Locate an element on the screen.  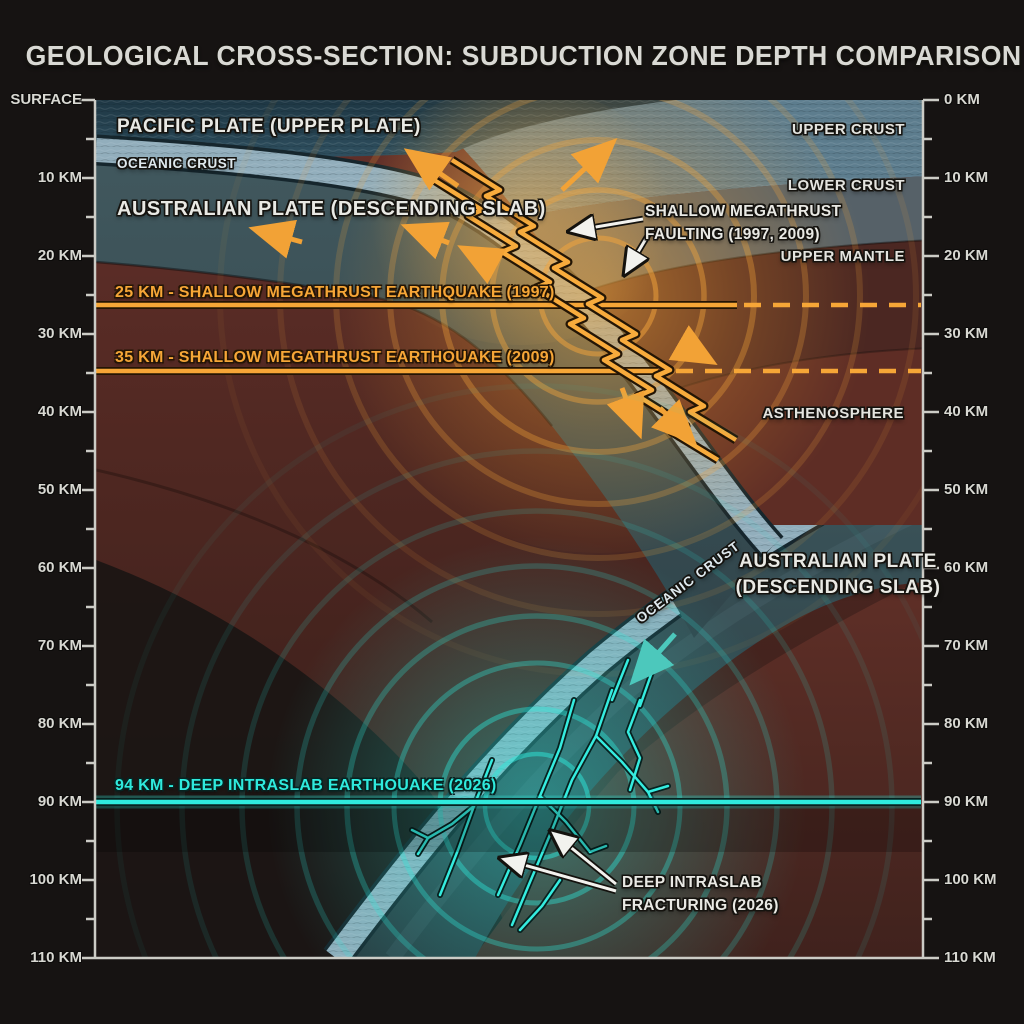
depth-line-2026 is located at coordinates (509, 823).